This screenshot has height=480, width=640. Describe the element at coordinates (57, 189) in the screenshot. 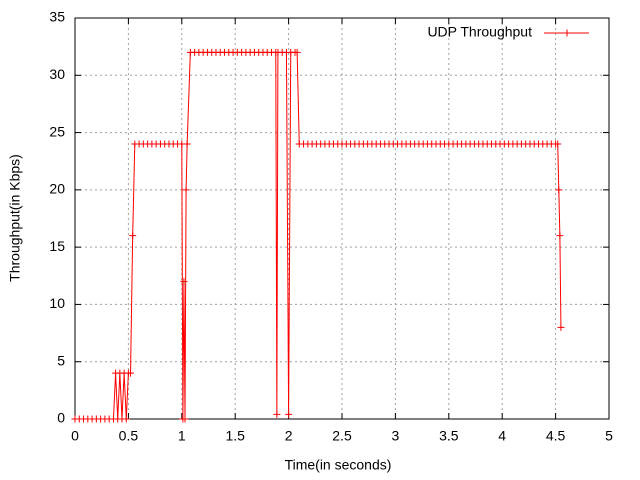

I see `y-tick-label: 20` at that location.